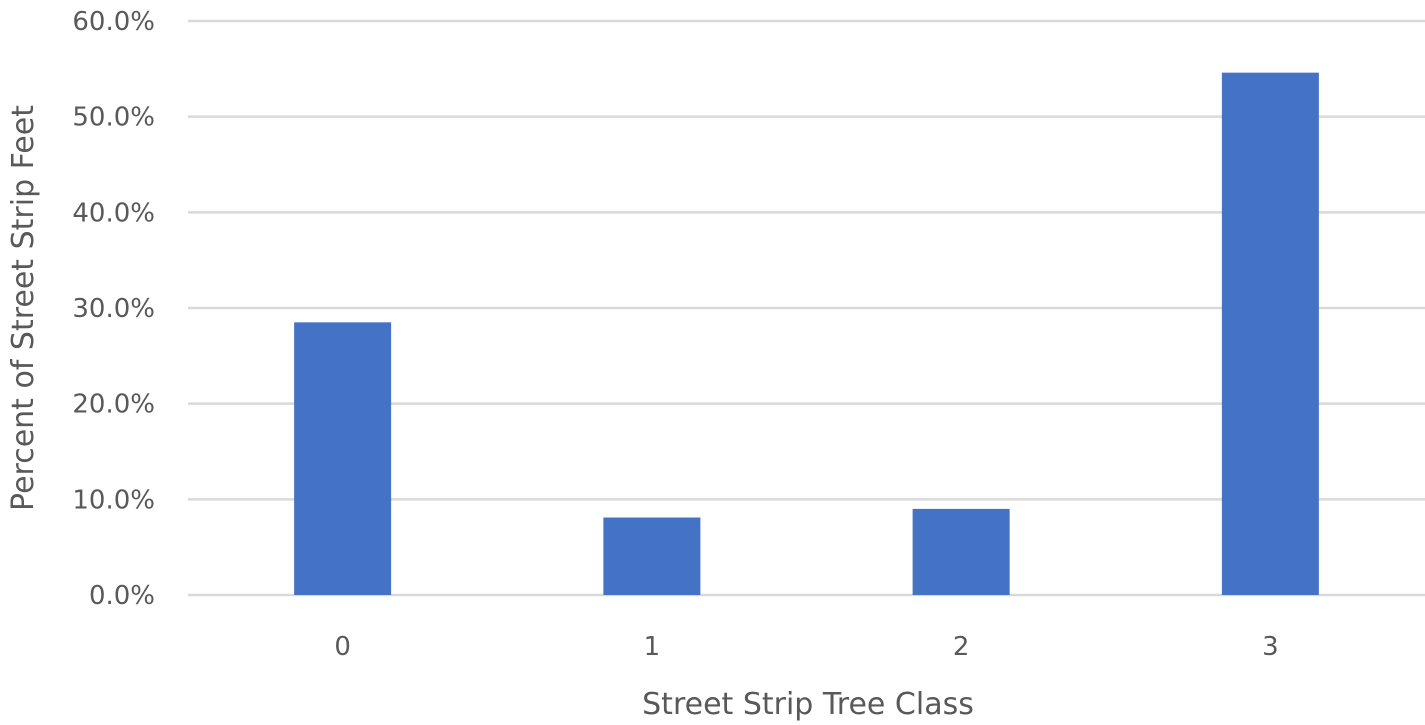 The height and width of the screenshot is (725, 1425). Describe the element at coordinates (23, 308) in the screenshot. I see `y-axis-title: Percent of Street Strip Feet` at that location.